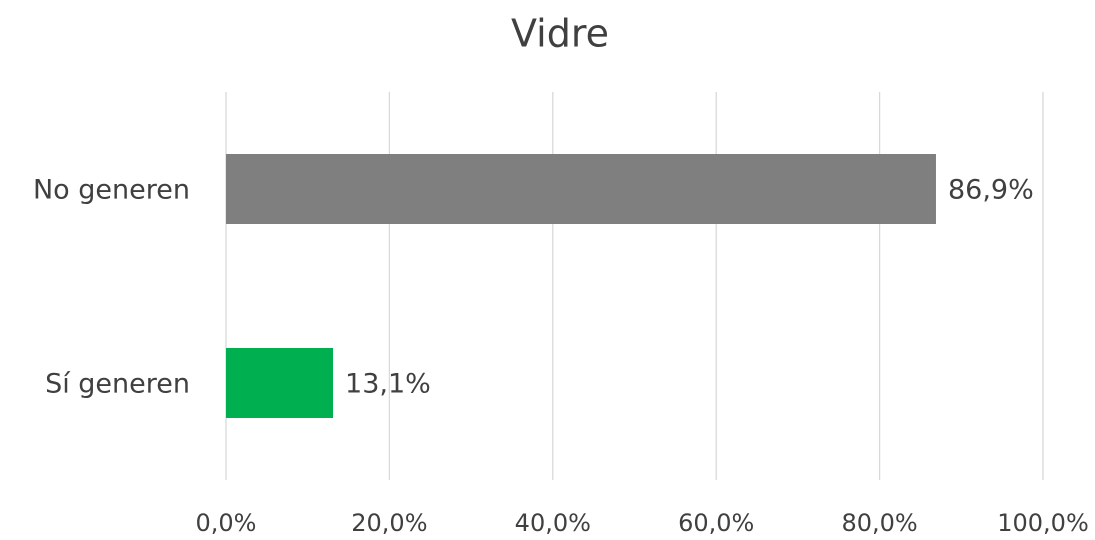  I want to click on x-tick-label: 0,0%, so click(226, 523).